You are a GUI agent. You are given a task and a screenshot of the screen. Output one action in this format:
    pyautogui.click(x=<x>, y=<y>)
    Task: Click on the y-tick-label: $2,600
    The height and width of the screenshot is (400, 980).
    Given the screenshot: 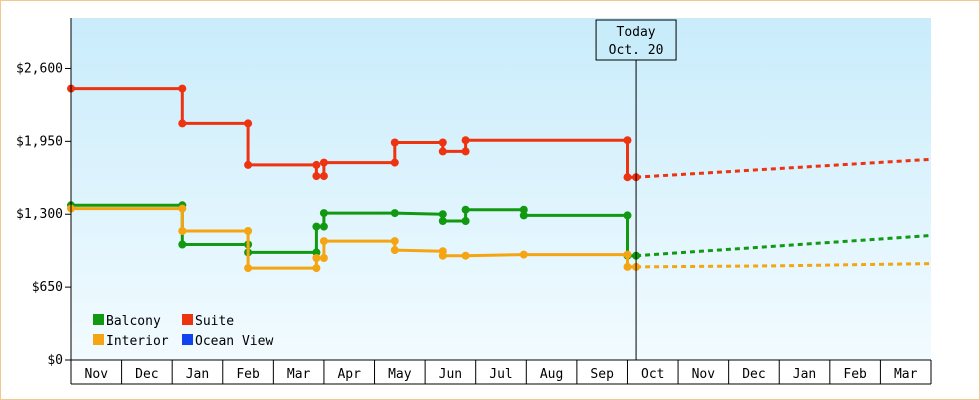 What is the action you would take?
    pyautogui.click(x=39, y=68)
    